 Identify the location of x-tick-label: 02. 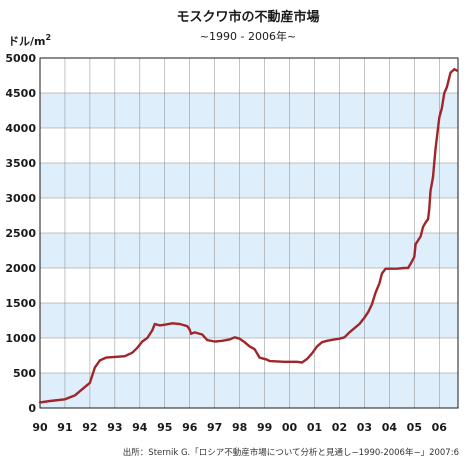
(339, 427).